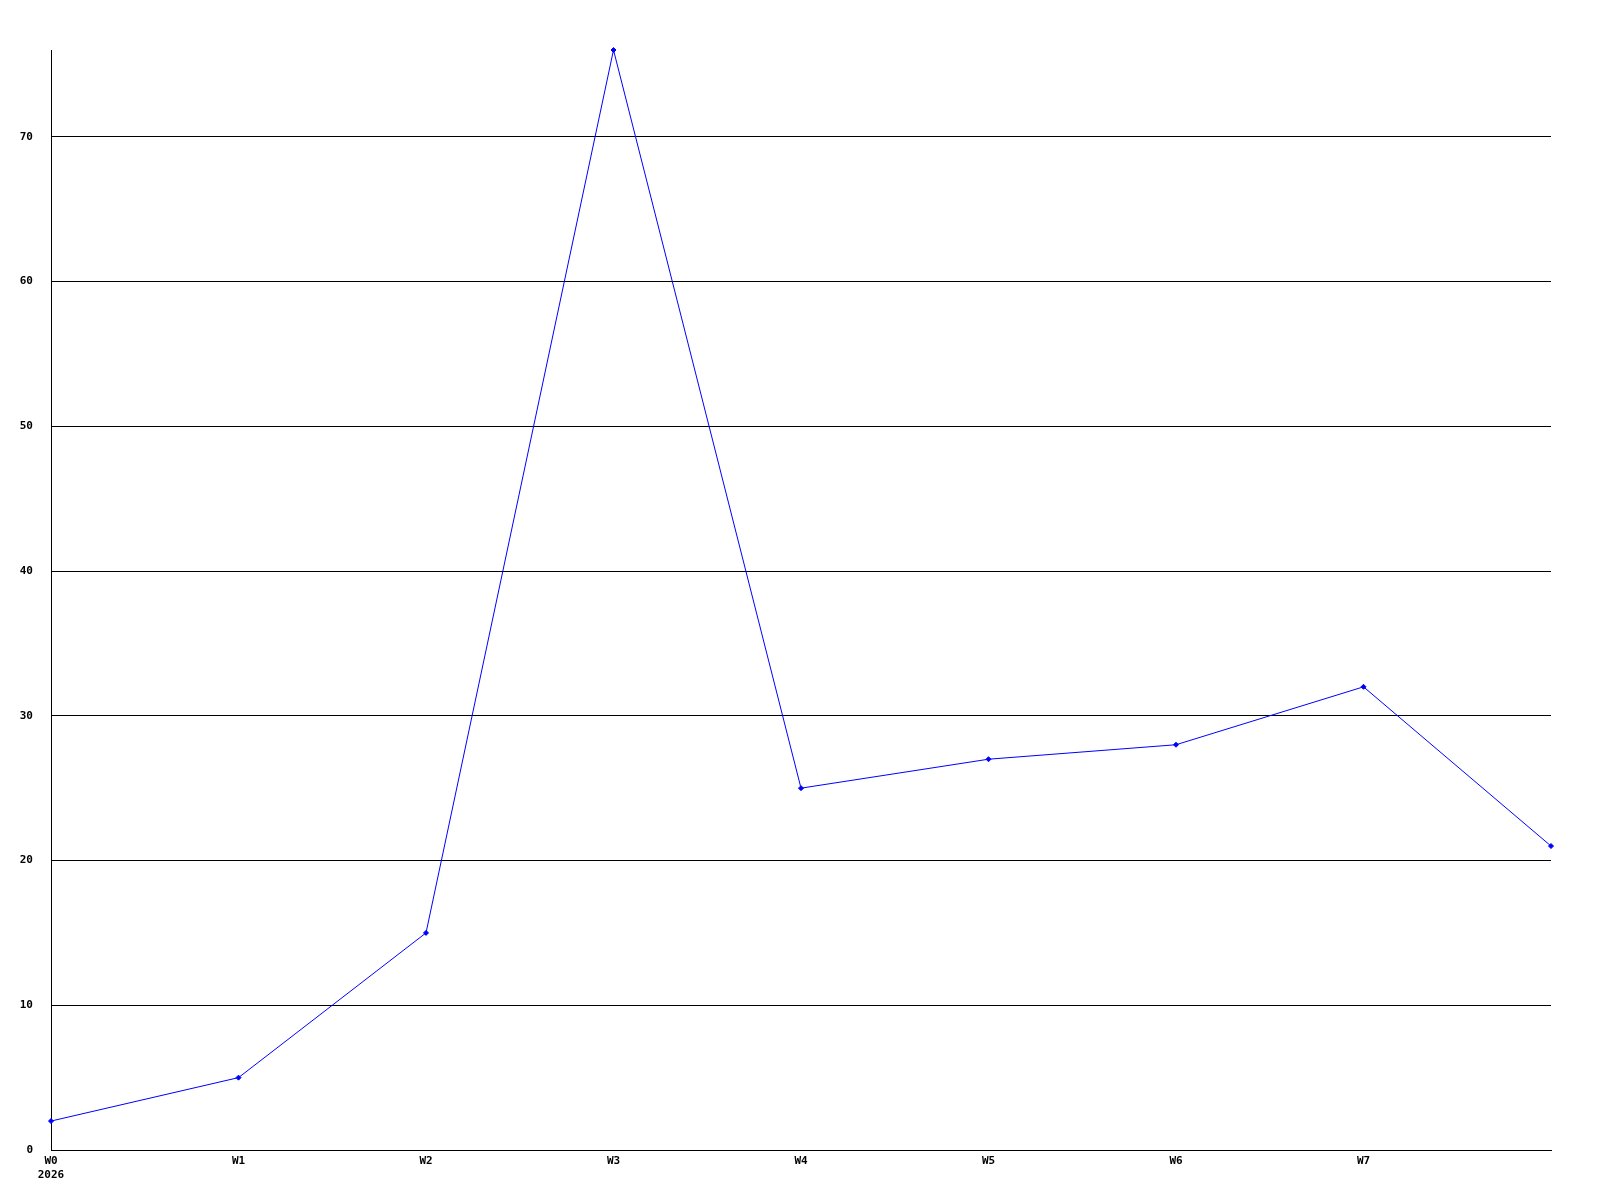 Image resolution: width=1600 pixels, height=1200 pixels. What do you see at coordinates (26, 570) in the screenshot?
I see `y-tick-label: 40` at bounding box center [26, 570].